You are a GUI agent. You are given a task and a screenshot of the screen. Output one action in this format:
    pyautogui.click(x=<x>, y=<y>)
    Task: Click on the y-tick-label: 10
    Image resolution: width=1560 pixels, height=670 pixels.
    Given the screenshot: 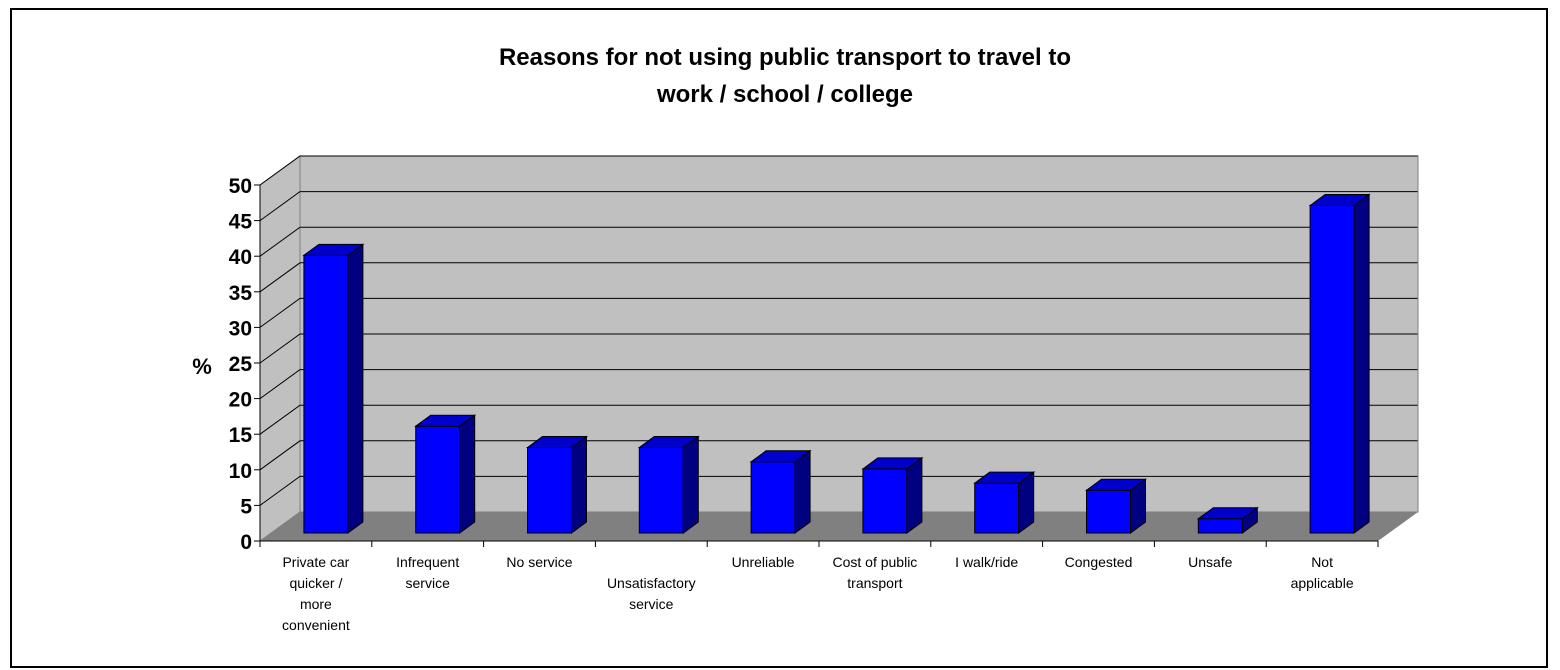 What is the action you would take?
    pyautogui.click(x=240, y=471)
    